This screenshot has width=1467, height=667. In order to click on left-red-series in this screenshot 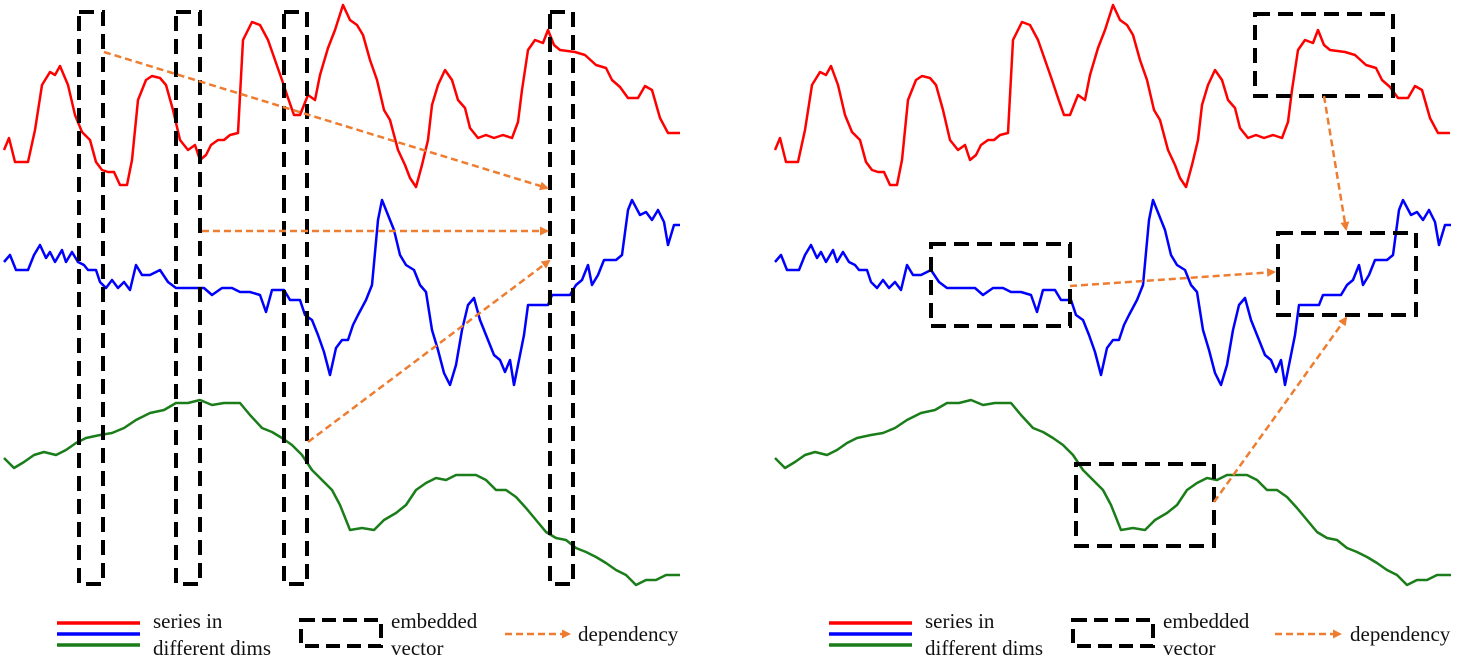, I will do `click(341, 96)`.